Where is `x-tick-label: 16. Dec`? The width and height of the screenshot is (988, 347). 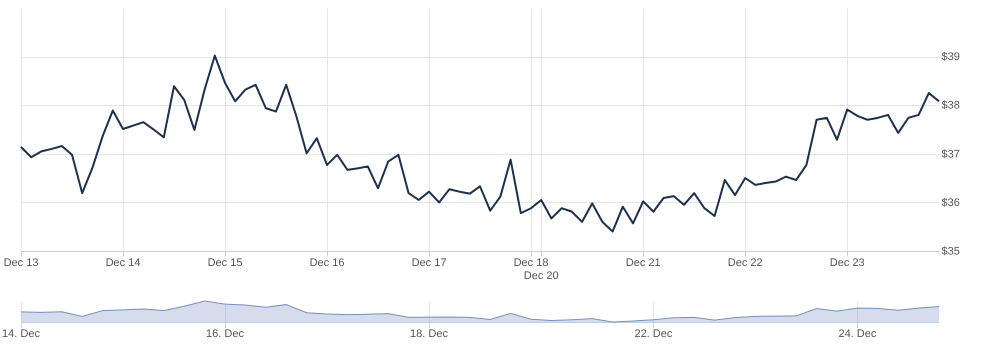 x-tick-label: 16. Dec is located at coordinates (225, 334).